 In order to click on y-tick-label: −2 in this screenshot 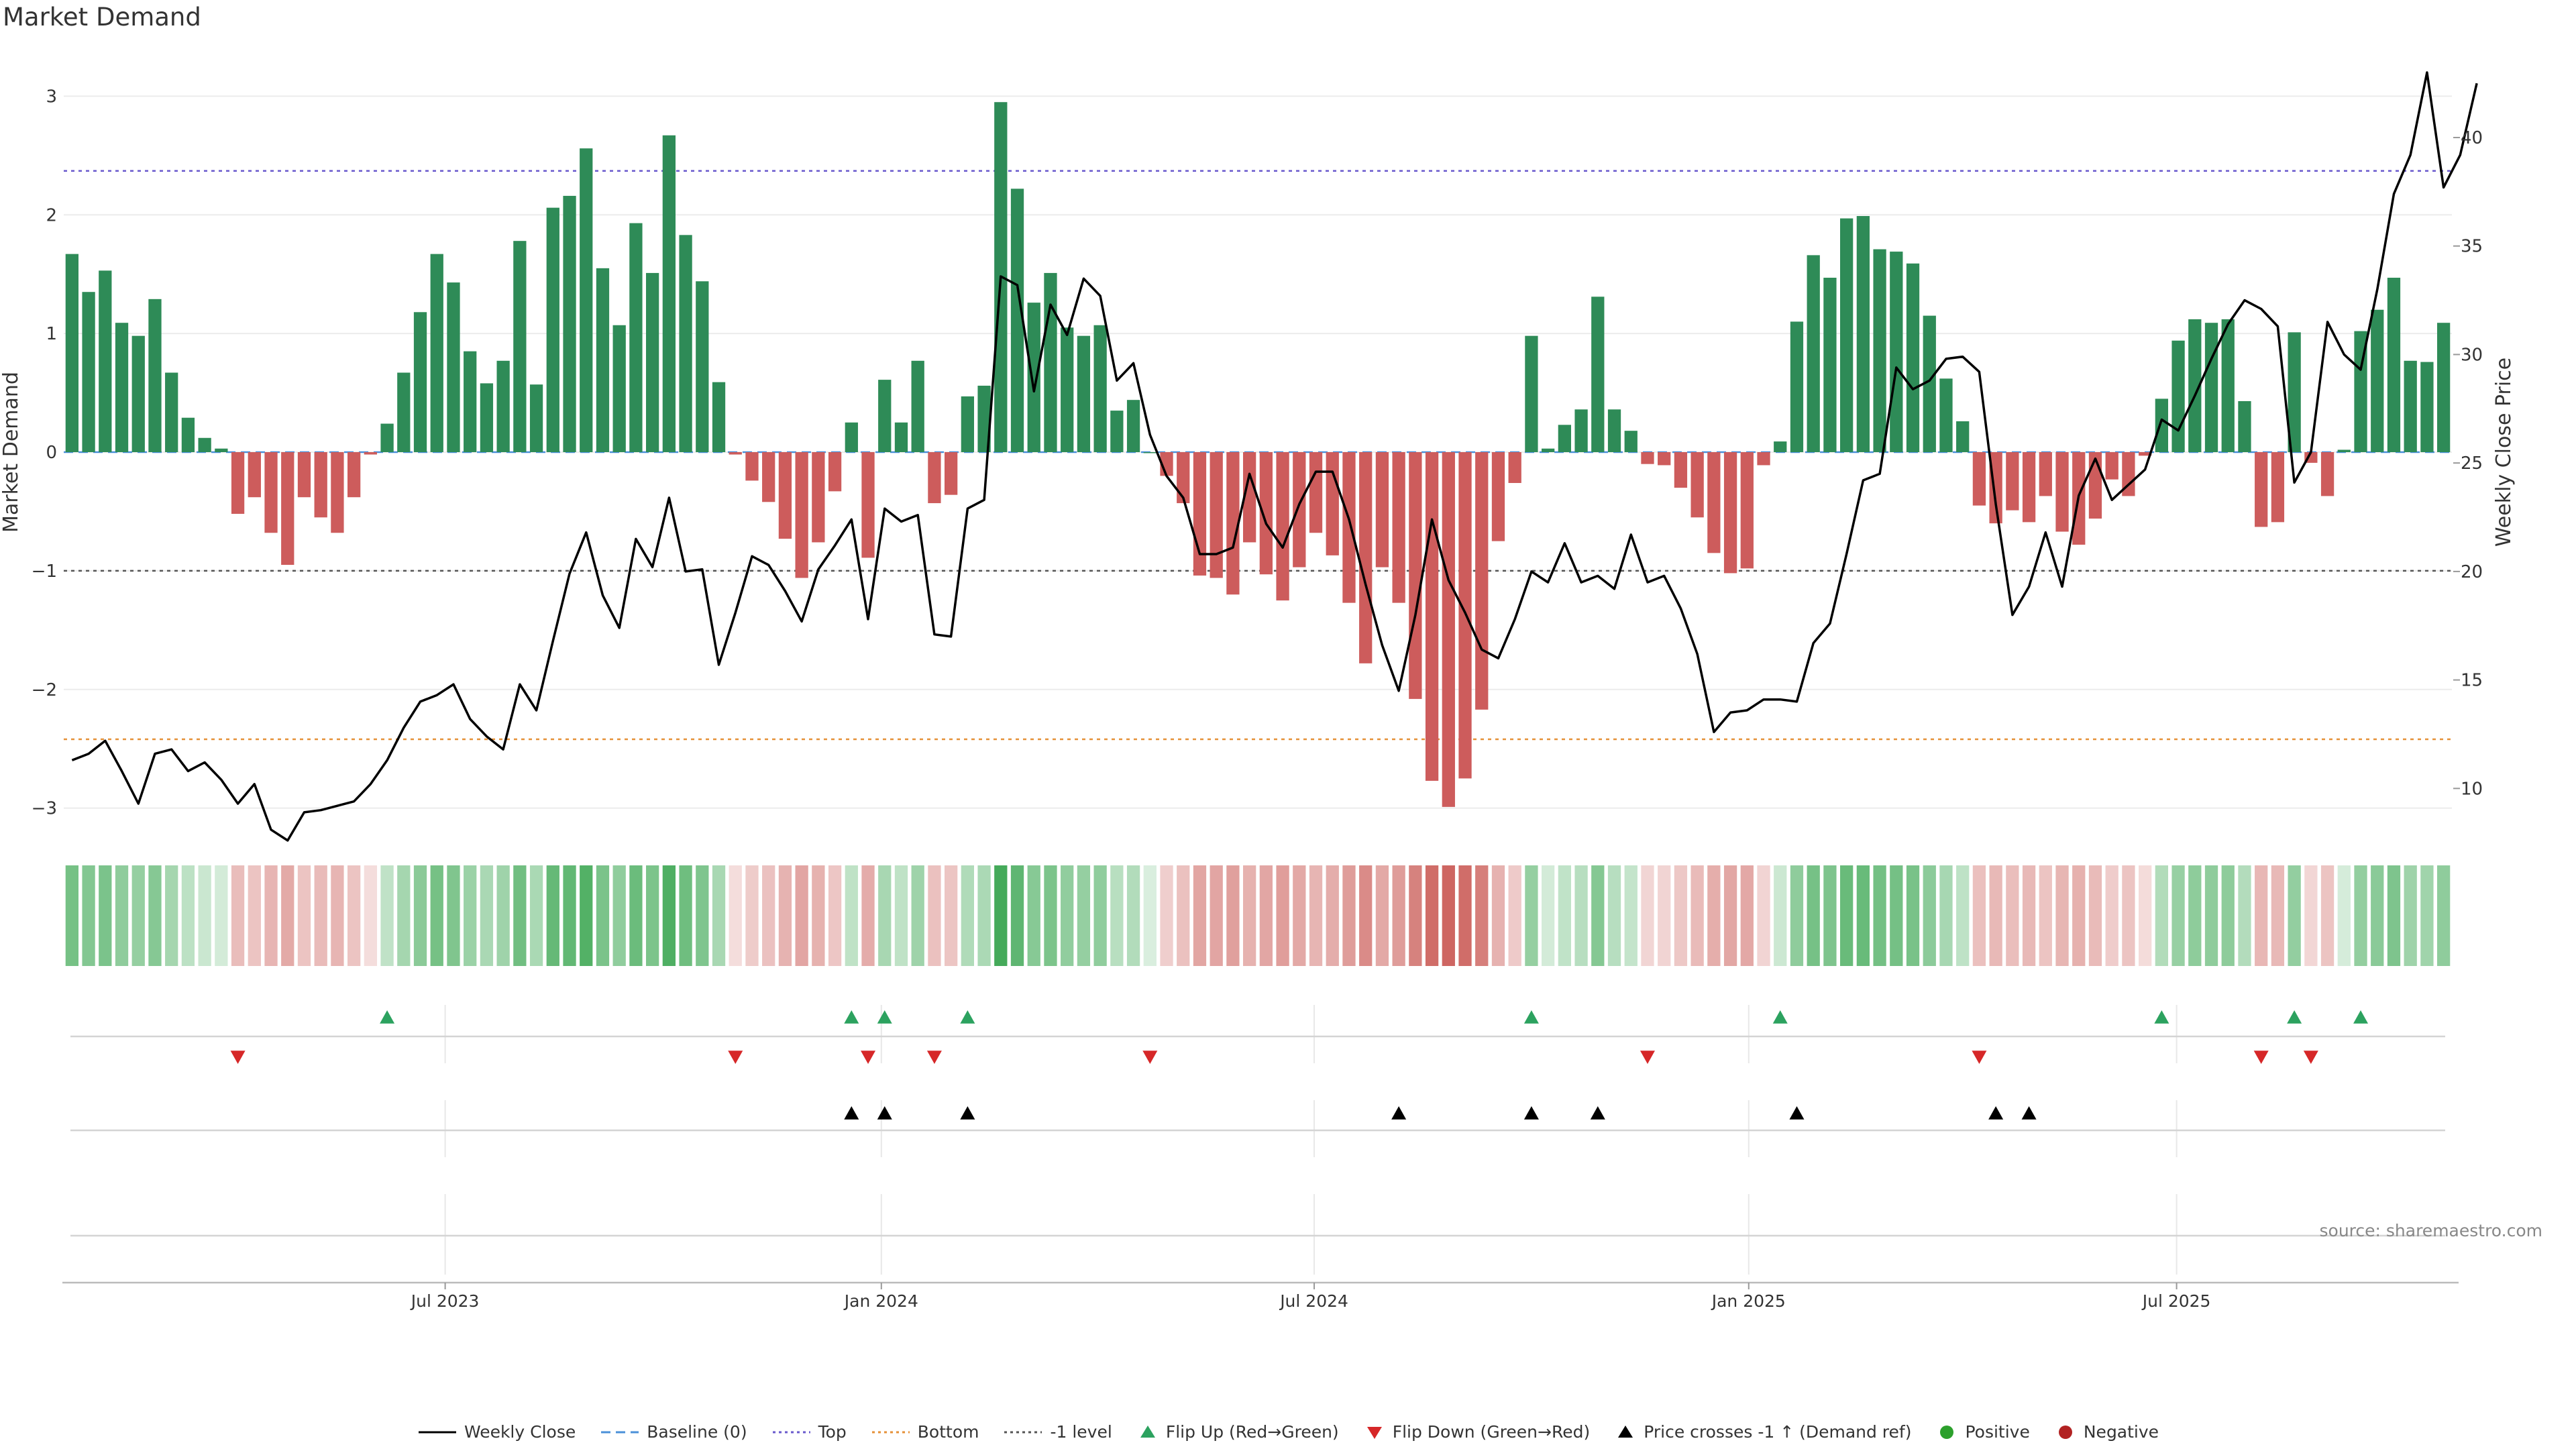, I will do `click(44, 690)`.